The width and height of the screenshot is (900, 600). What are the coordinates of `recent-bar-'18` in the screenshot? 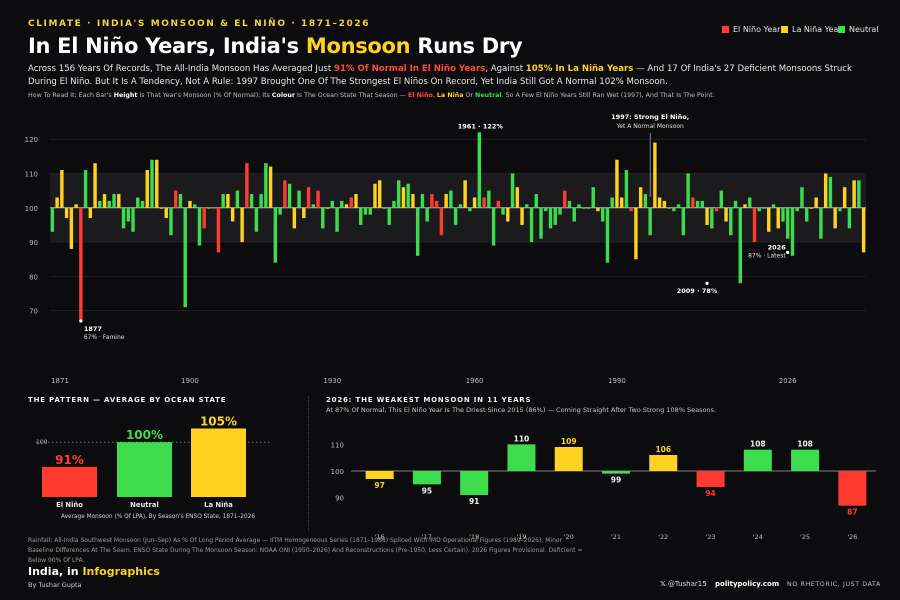 It's located at (474, 483).